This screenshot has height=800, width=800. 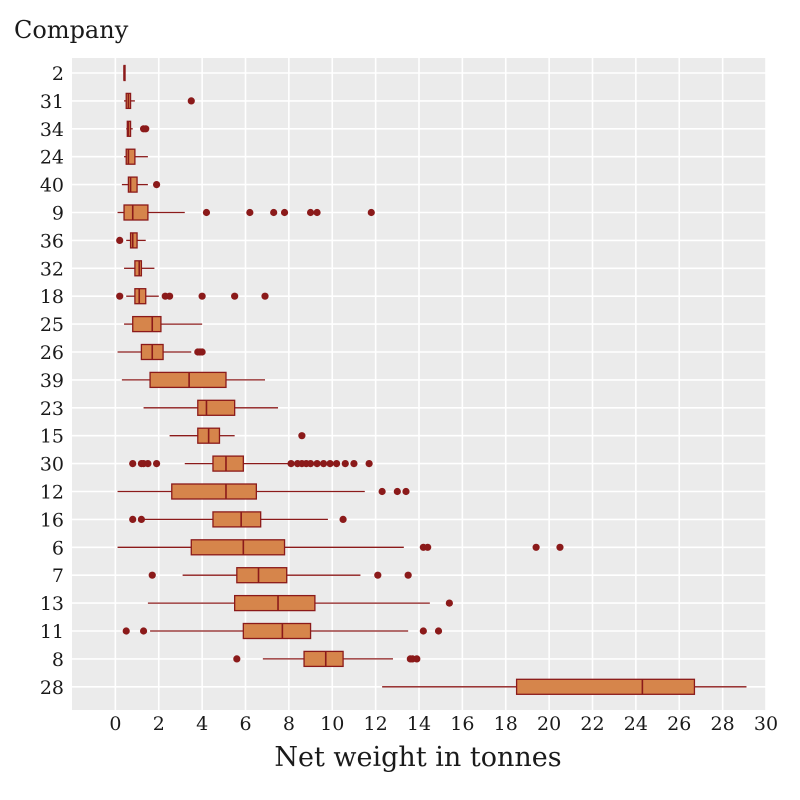 I want to click on y-tick-label: 13, so click(x=52, y=604).